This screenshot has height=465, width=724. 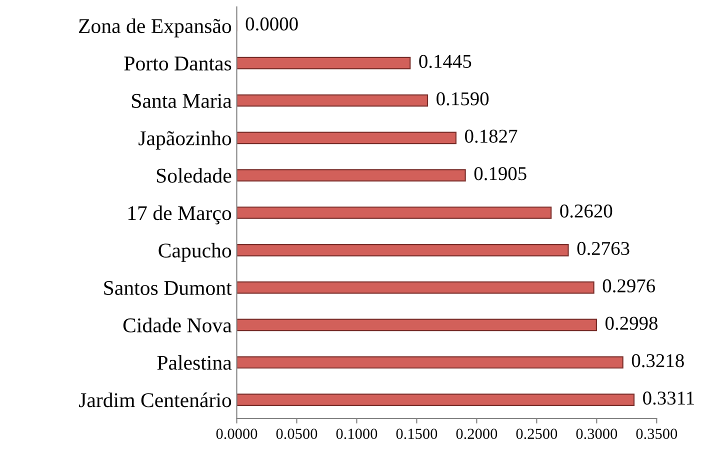 I want to click on x-tick-label: 0.1500, so click(x=417, y=434).